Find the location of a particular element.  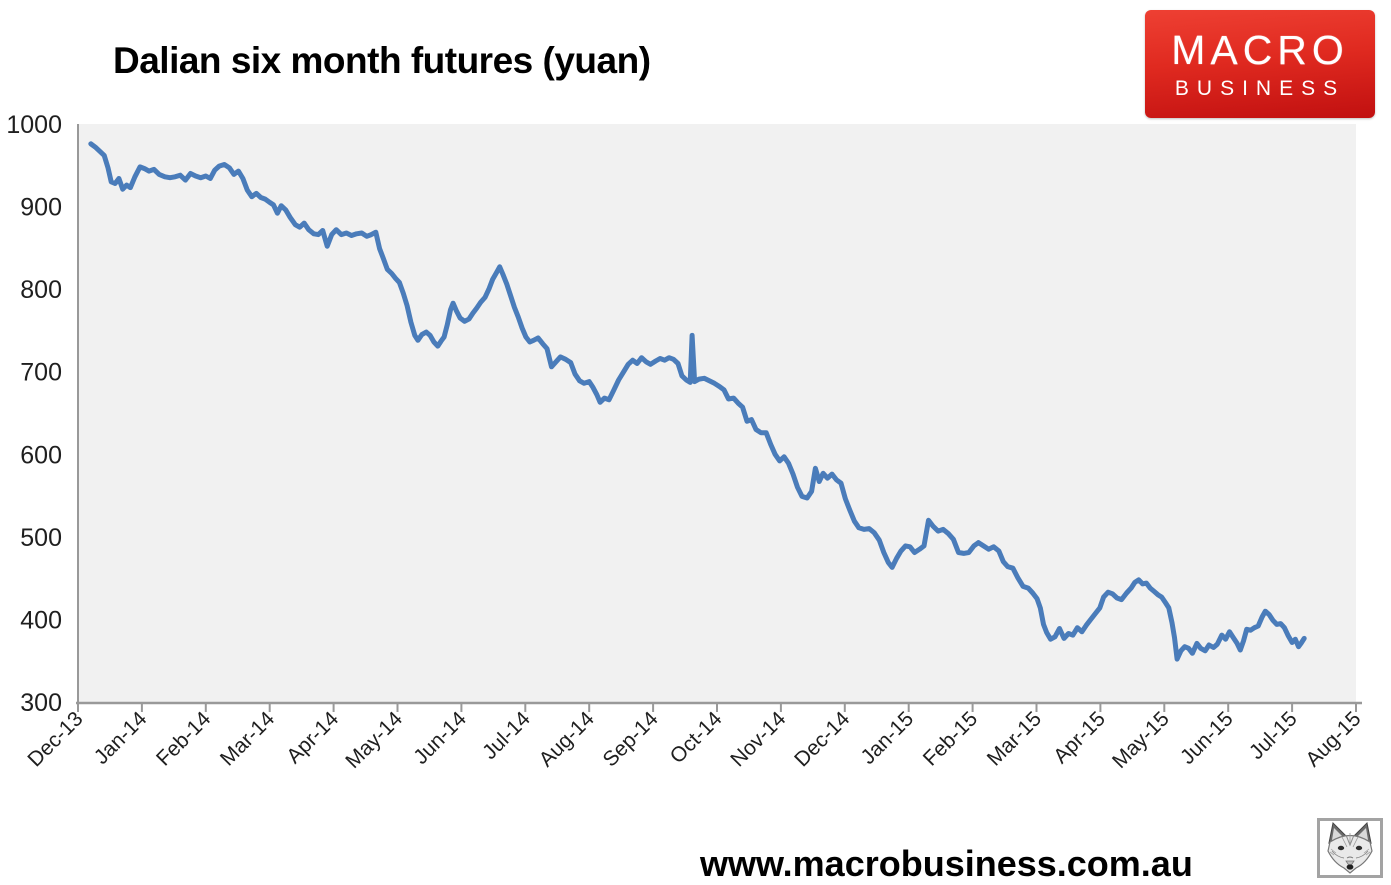

svg-text: 900 is located at coordinates (41, 208).